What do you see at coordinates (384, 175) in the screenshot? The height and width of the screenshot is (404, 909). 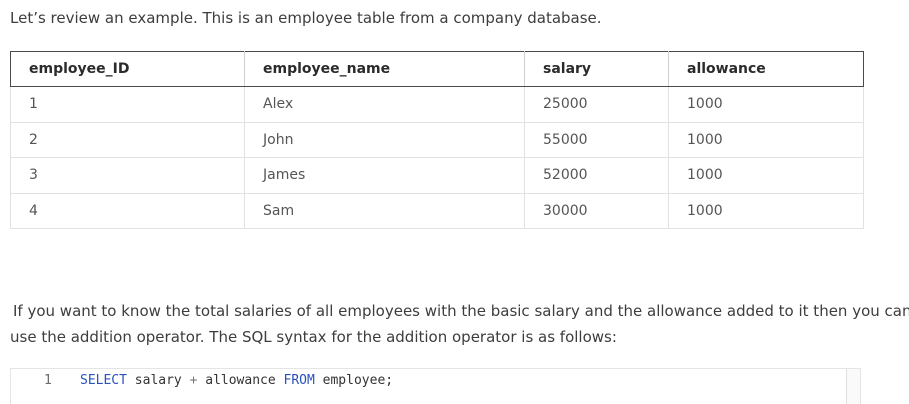 I see `cell-employee-name: James` at bounding box center [384, 175].